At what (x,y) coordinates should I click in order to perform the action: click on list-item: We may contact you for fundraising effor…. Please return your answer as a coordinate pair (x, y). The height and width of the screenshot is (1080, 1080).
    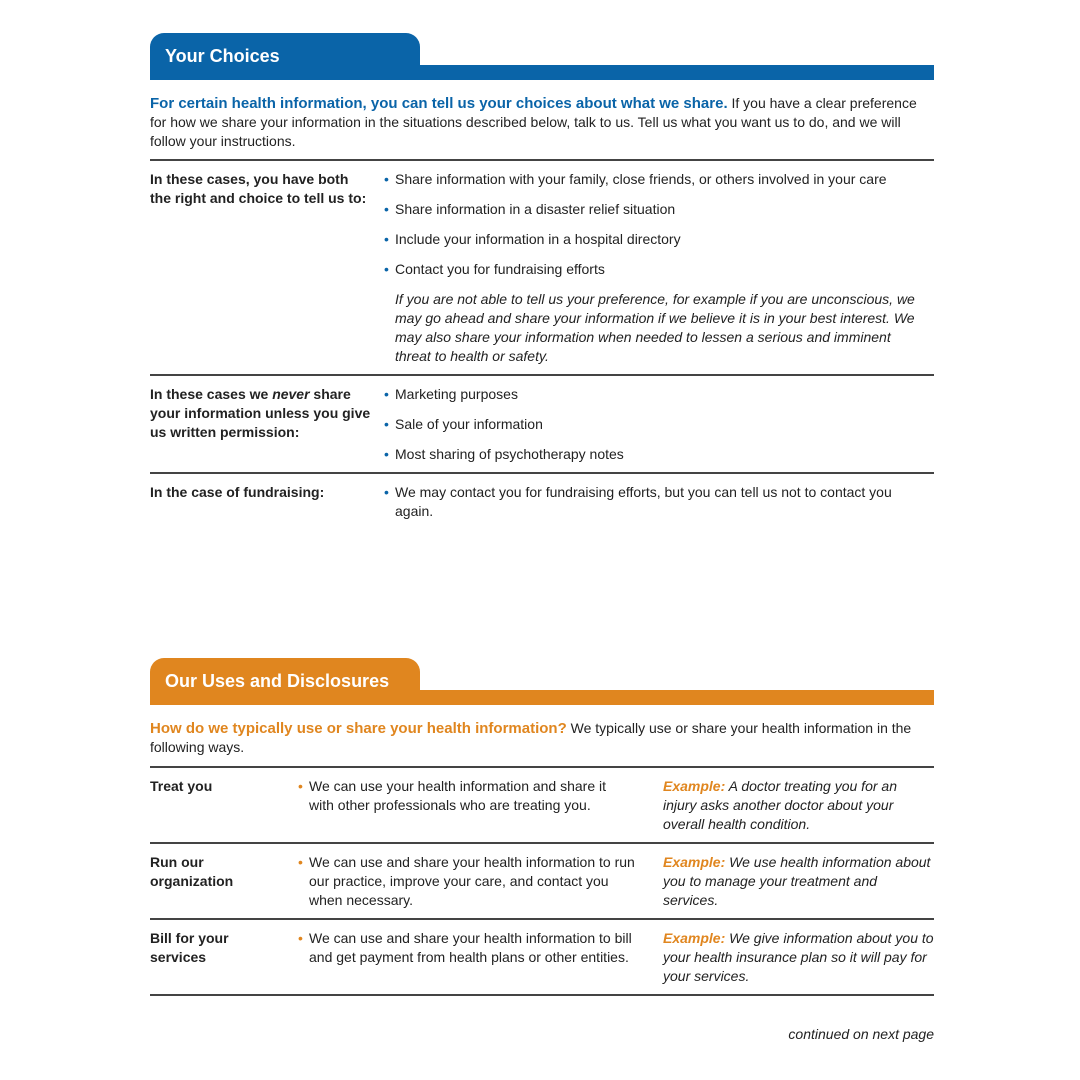
    Looking at the image, I should click on (659, 502).